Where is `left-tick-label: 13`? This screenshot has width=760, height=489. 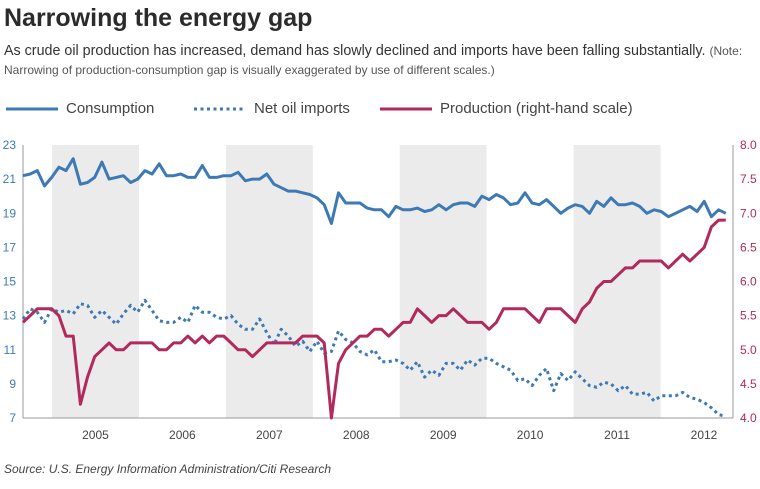
left-tick-label: 13 is located at coordinates (10, 316).